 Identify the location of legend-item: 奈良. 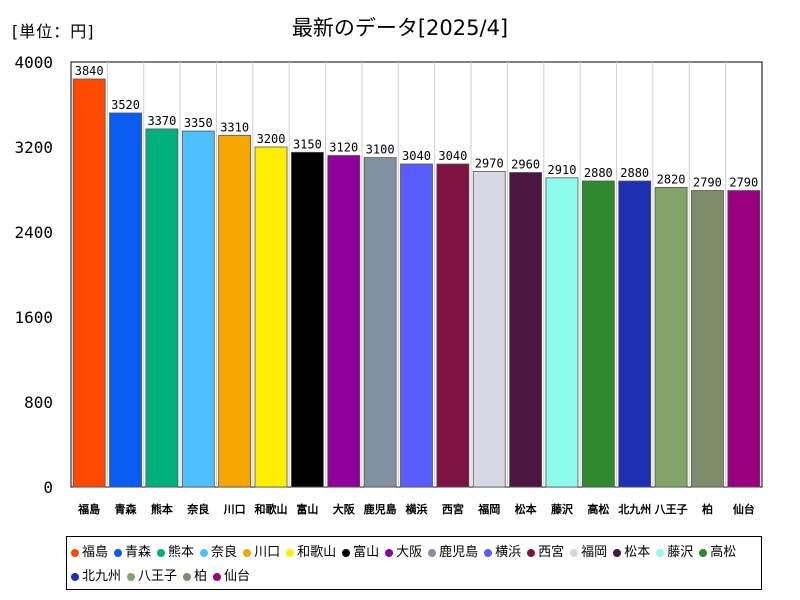
(218, 553).